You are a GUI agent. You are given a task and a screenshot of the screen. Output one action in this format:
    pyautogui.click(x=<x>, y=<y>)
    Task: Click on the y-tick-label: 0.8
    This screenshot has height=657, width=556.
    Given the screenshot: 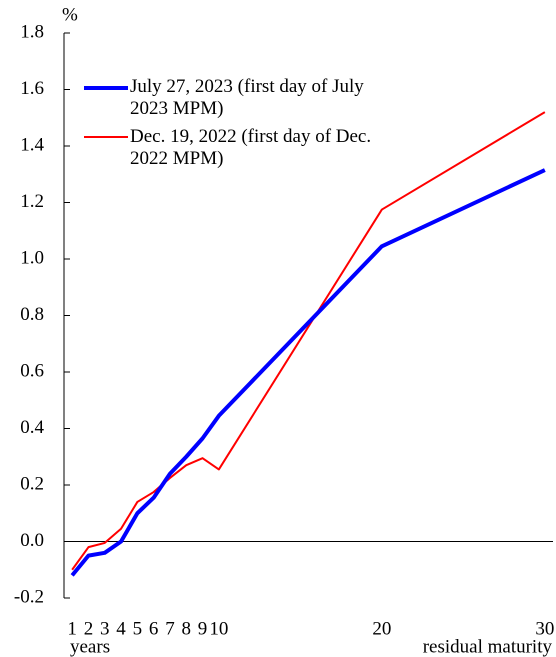 What is the action you would take?
    pyautogui.click(x=32, y=314)
    